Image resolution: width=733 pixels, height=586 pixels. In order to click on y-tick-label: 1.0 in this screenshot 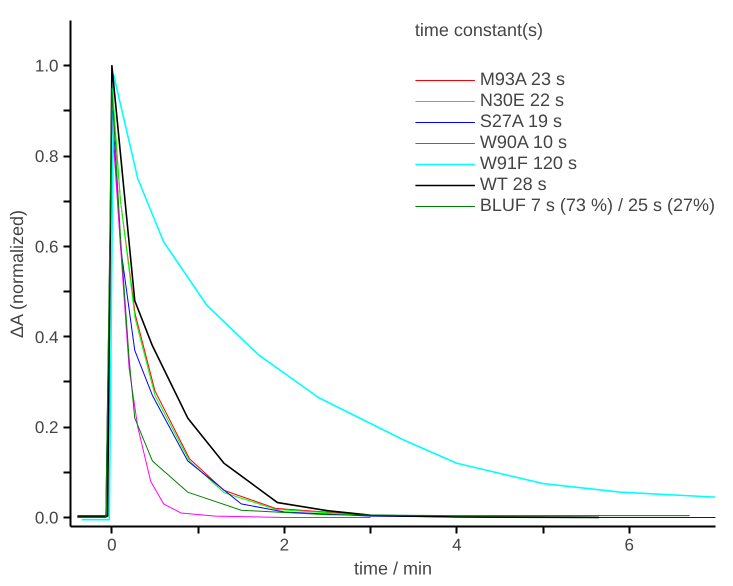, I will do `click(46, 66)`.